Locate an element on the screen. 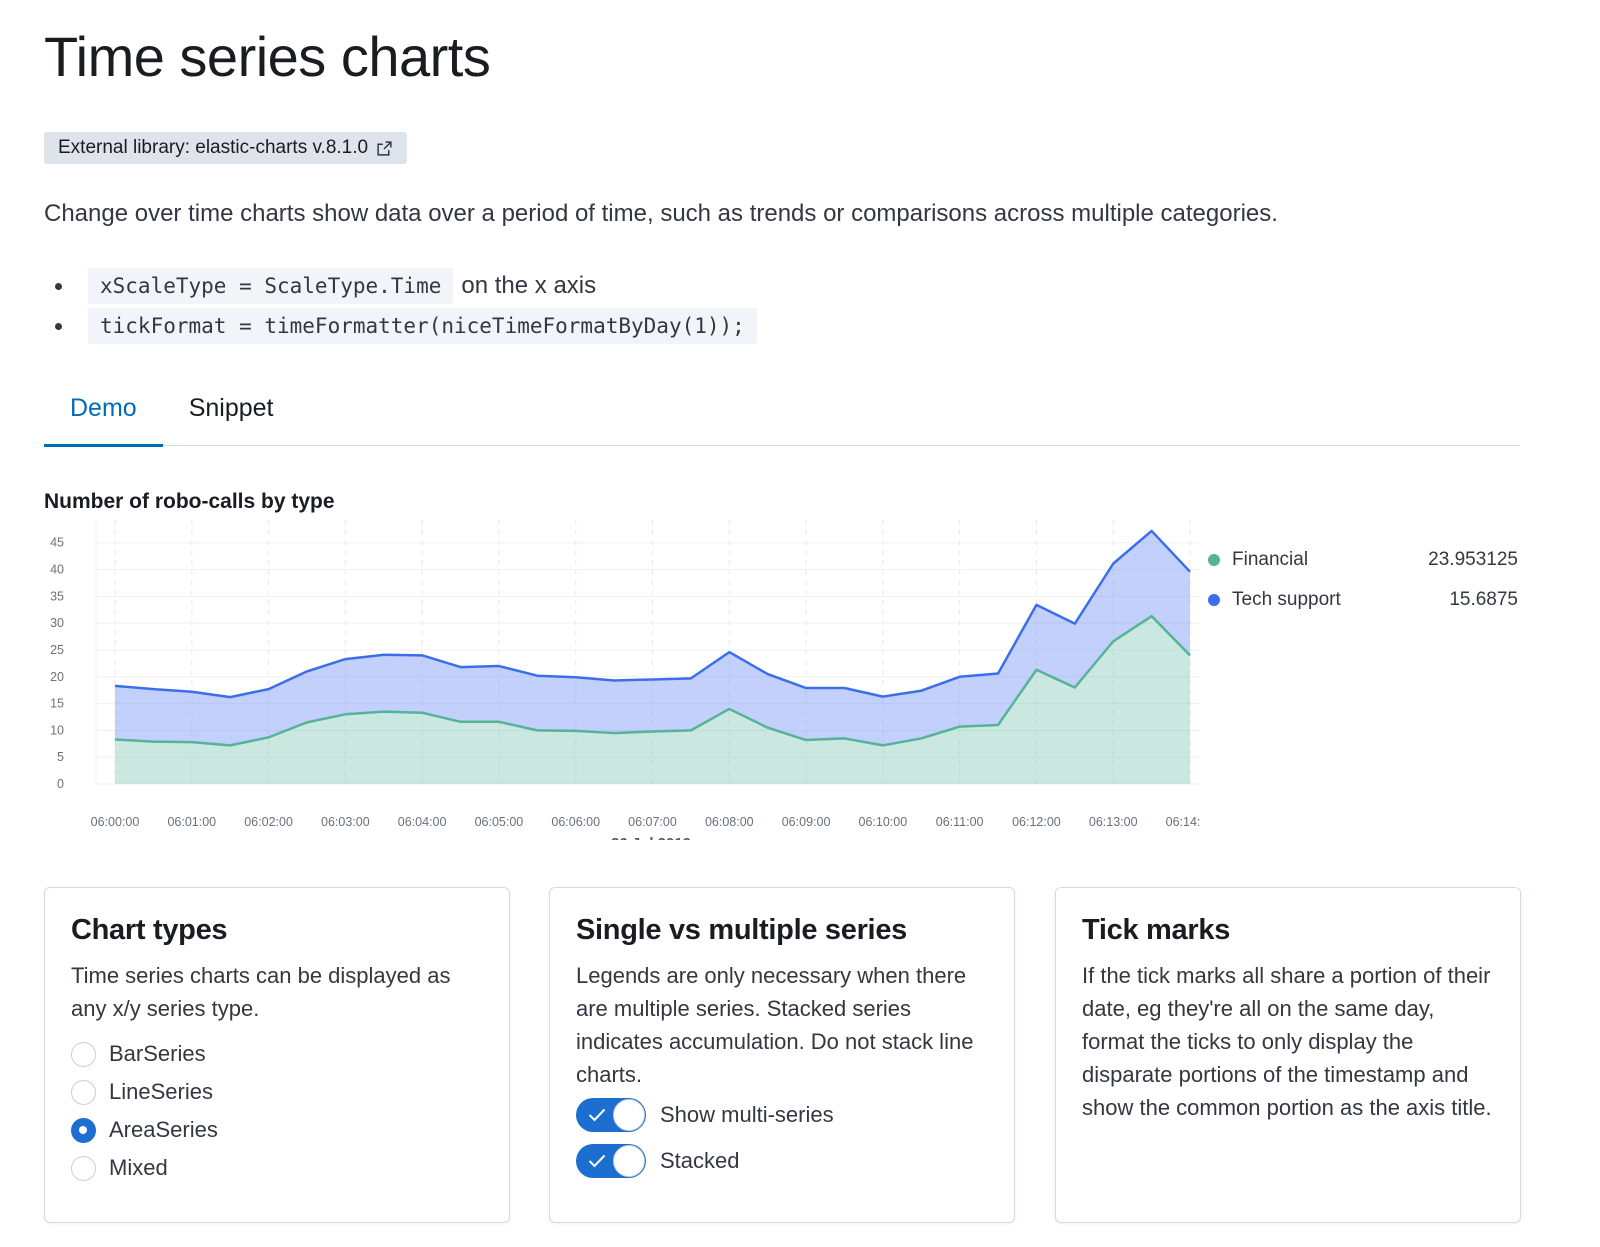 This screenshot has width=1600, height=1247. legend-item-financial: Financial 23.953125 is located at coordinates (1363, 560).